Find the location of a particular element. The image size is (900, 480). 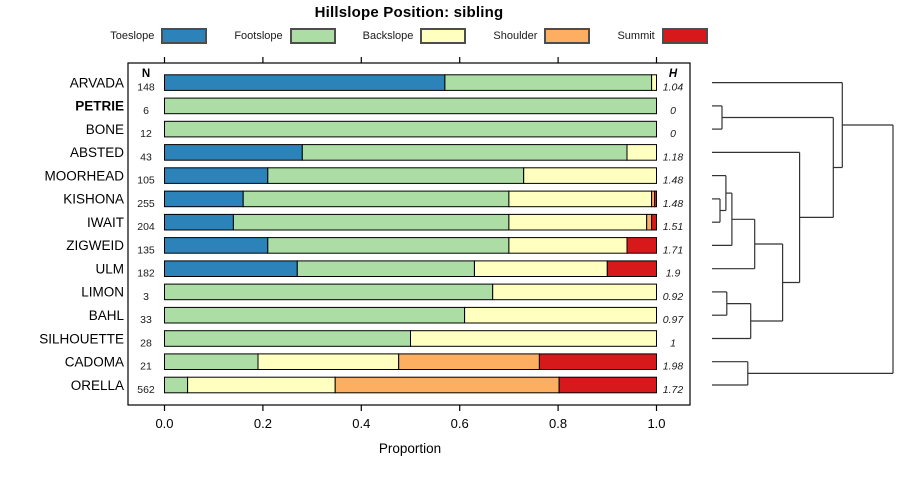

x-tick-label: 1.0 is located at coordinates (656, 423).